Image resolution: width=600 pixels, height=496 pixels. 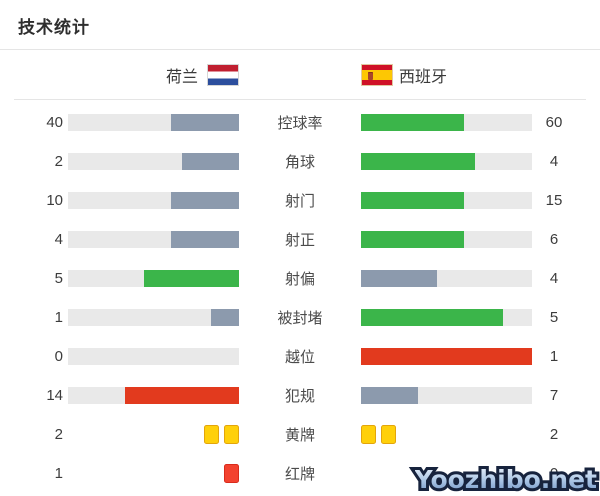 I want to click on netherlands-flag-icon, so click(x=223, y=74).